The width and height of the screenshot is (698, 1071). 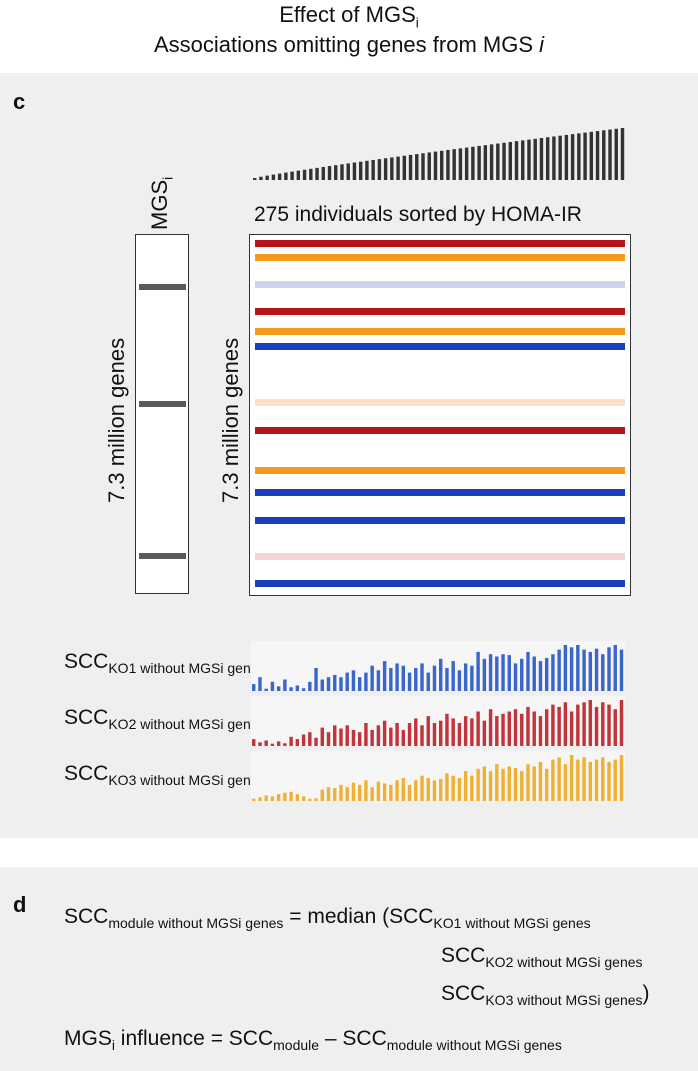 I want to click on scc-label-ko1: SCCKO1 without MGSi genes, so click(x=165, y=663).